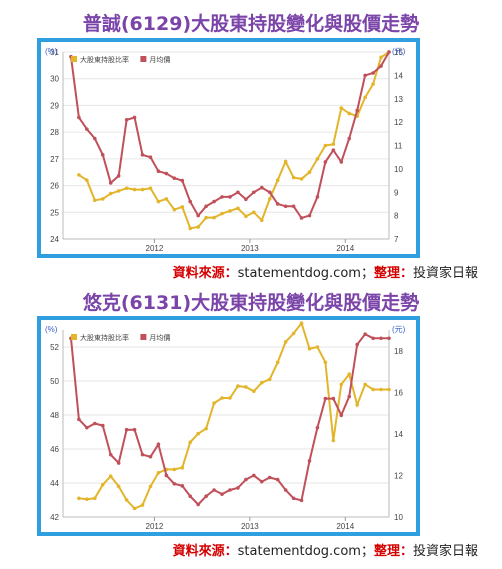 This screenshot has height=569, width=502. Describe the element at coordinates (398, 351) in the screenshot. I see `right-tick-label: 18` at that location.